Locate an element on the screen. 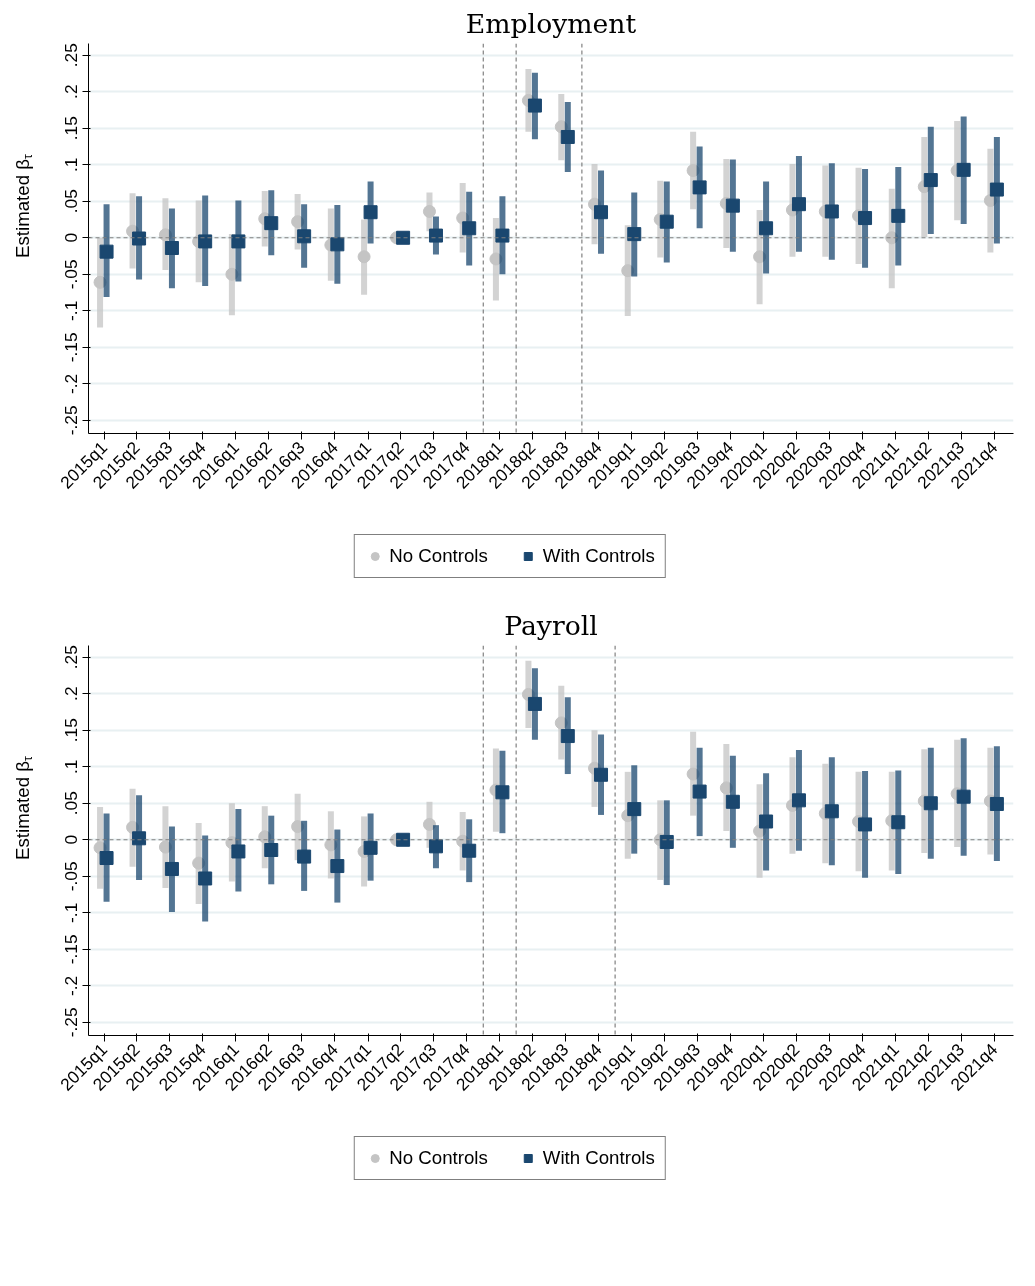 This screenshot has height=1286, width=1035. chart-title: Payroll is located at coordinates (551, 625).